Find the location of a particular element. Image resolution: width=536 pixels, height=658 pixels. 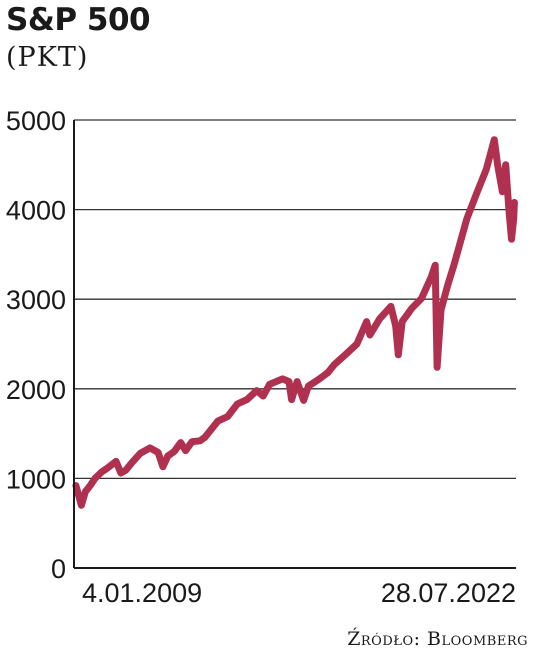

chart-title: S&P 500 is located at coordinates (78, 20).